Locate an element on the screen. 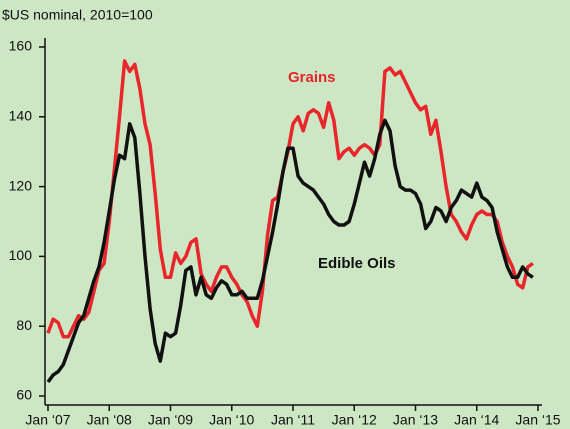 The height and width of the screenshot is (429, 570). x-tick-label: Jan ‘13 is located at coordinates (415, 420).